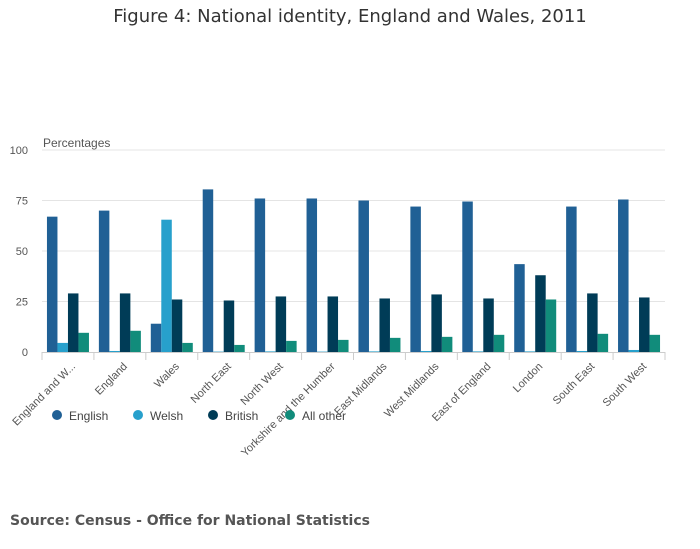 The width and height of the screenshot is (700, 549). What do you see at coordinates (22, 202) in the screenshot?
I see `y-tick-label: 75` at bounding box center [22, 202].